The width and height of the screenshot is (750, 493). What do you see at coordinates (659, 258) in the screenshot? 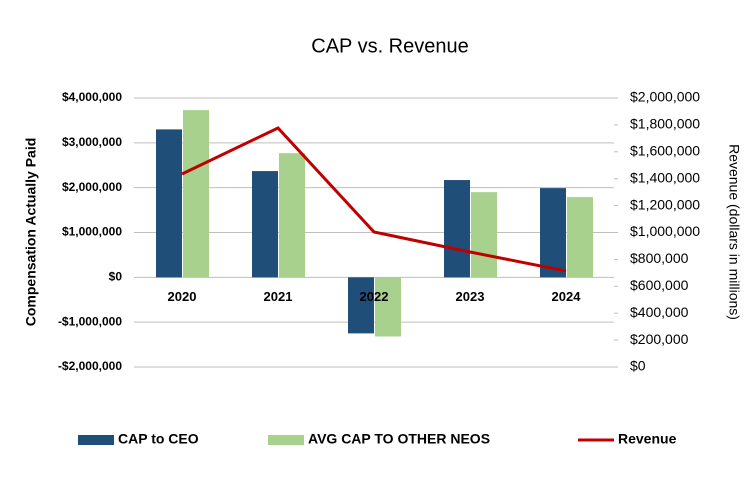
I see `y2-tick-label: $800,000` at bounding box center [659, 258].